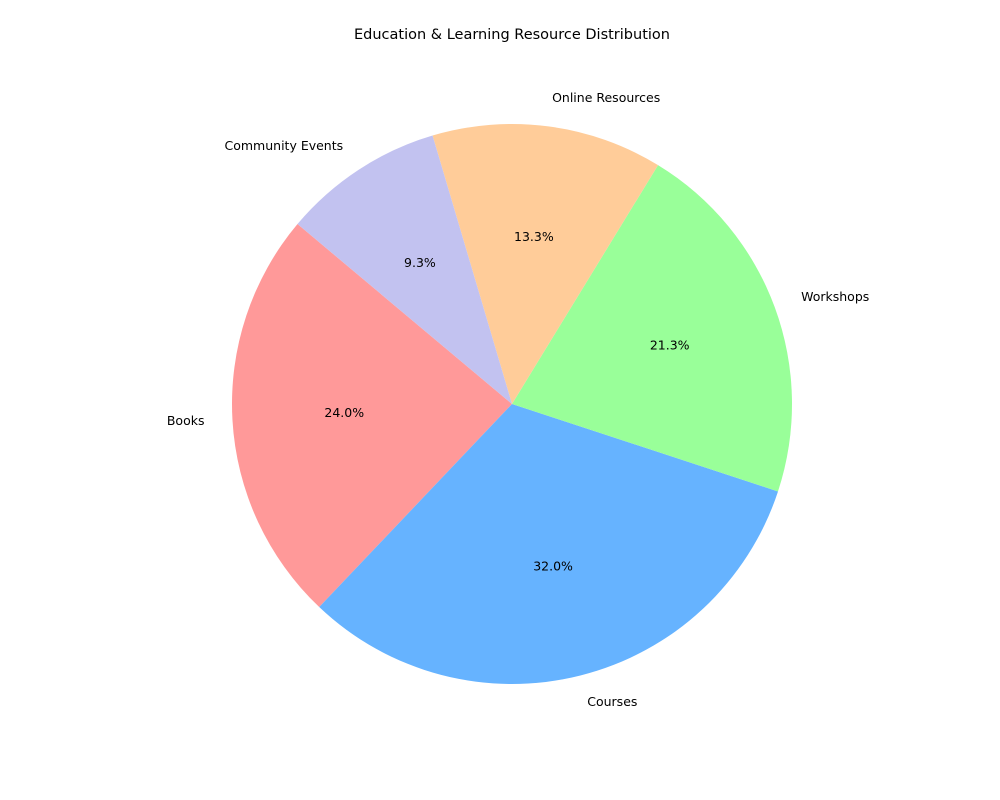 The image size is (1000, 800). Describe the element at coordinates (371, 416) in the screenshot. I see `pie-slice-books` at that location.